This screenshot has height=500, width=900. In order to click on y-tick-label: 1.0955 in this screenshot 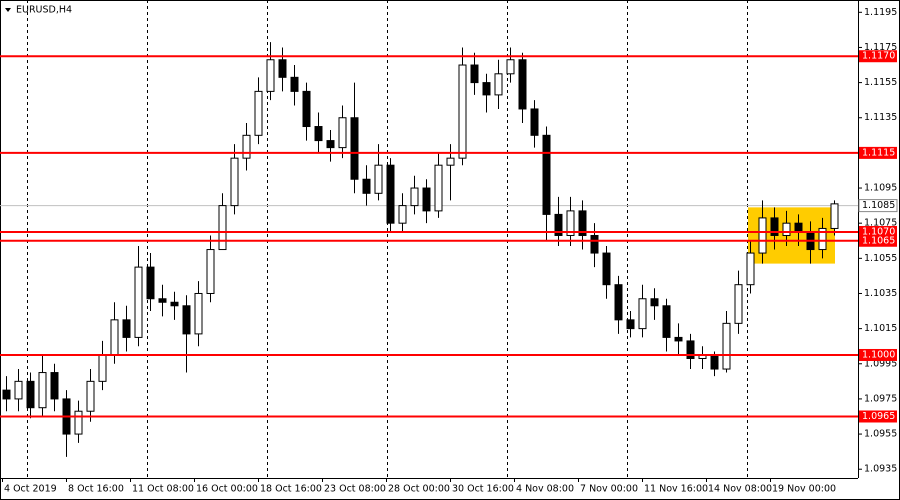, I will do `click(880, 434)`.